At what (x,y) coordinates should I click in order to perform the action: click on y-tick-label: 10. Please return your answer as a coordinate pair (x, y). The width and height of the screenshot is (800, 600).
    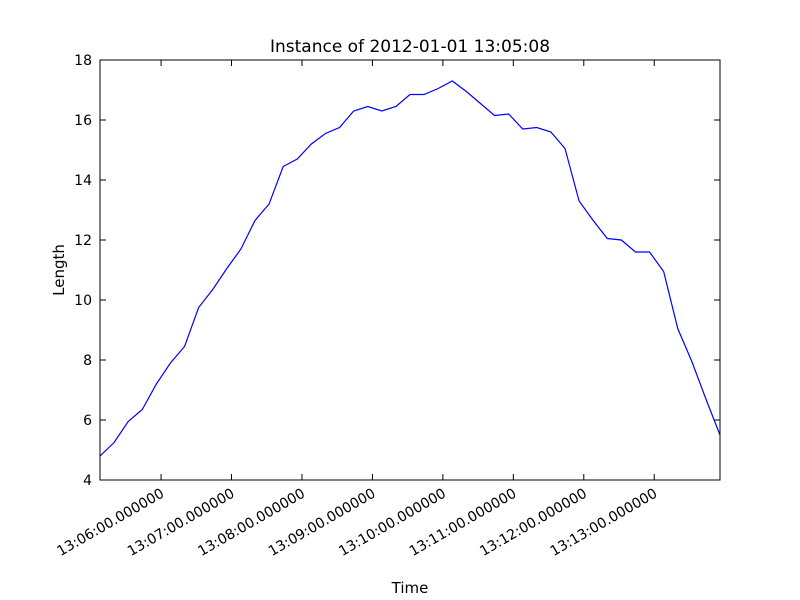
    Looking at the image, I should click on (83, 301).